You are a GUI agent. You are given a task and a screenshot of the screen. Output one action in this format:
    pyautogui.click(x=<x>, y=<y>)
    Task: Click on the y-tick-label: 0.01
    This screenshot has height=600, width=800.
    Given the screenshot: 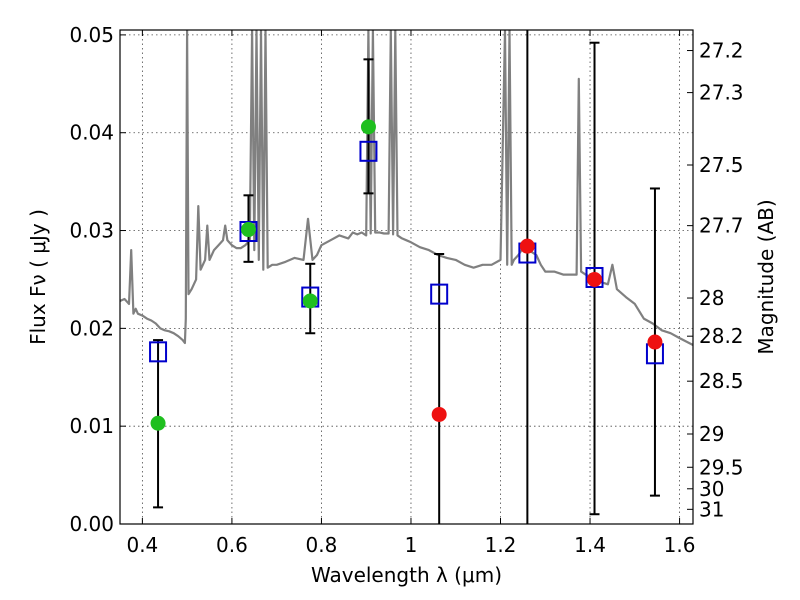 What is the action you would take?
    pyautogui.click(x=91, y=426)
    